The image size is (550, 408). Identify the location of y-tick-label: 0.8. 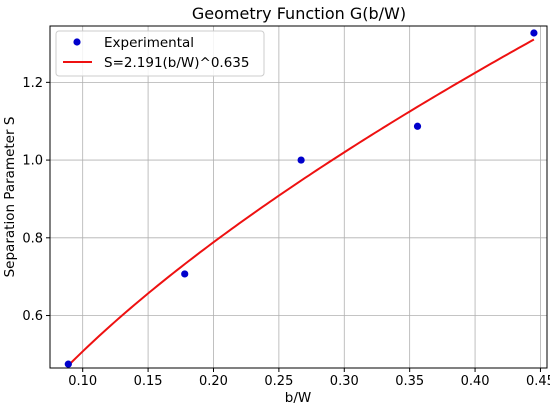
(32, 238).